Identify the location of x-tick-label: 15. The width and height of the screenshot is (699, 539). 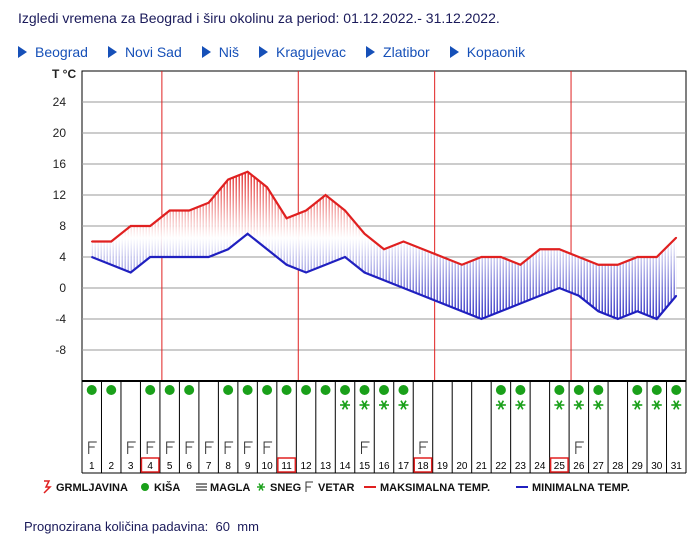
(365, 466).